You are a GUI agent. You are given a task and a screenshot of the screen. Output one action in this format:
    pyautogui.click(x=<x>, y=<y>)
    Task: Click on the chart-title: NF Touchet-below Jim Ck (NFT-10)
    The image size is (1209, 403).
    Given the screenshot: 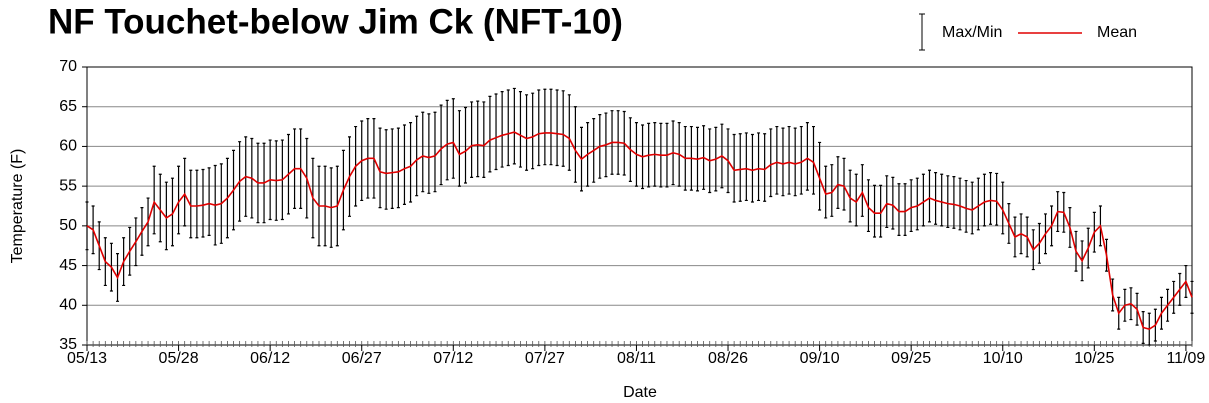 What is the action you would take?
    pyautogui.click(x=335, y=21)
    